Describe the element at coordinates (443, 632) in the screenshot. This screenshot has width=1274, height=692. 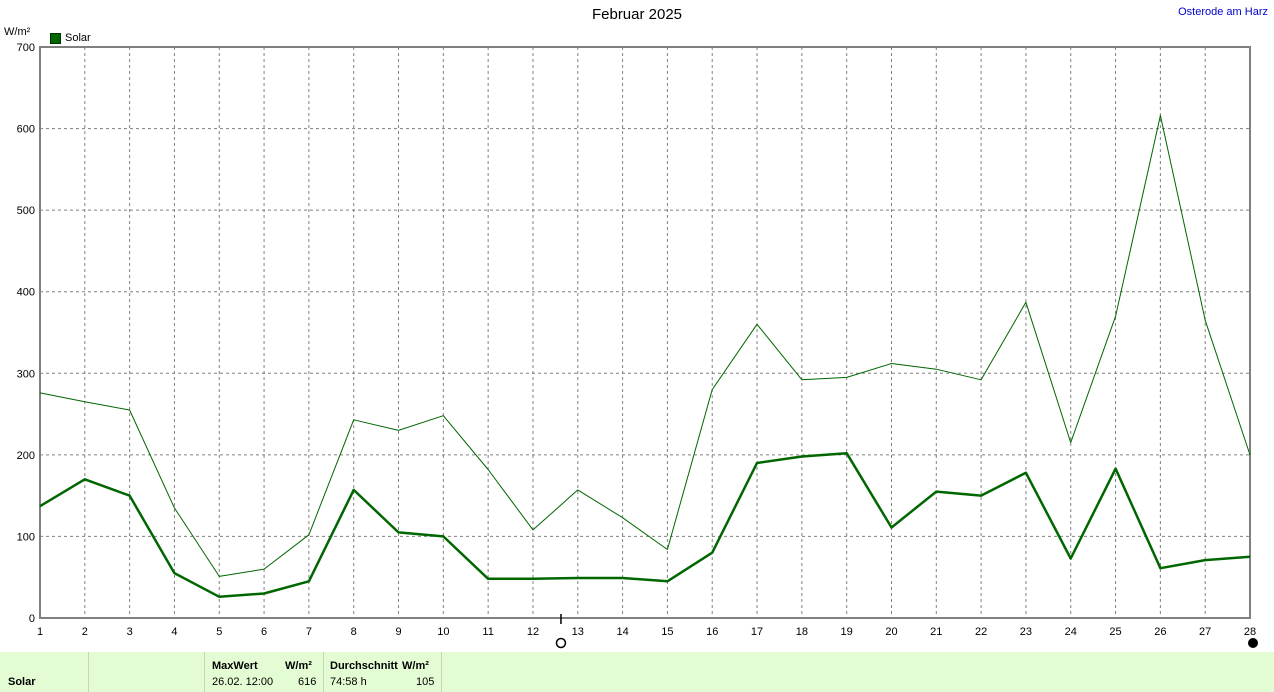
I see `x-tick-label: 10` at that location.